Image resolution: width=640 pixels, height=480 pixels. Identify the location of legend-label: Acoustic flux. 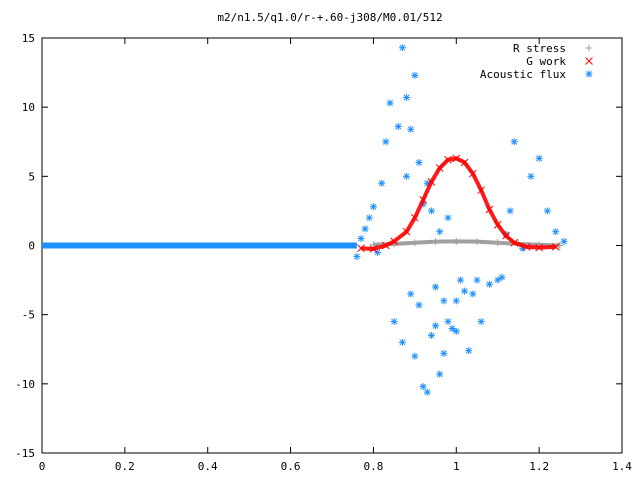
(523, 74).